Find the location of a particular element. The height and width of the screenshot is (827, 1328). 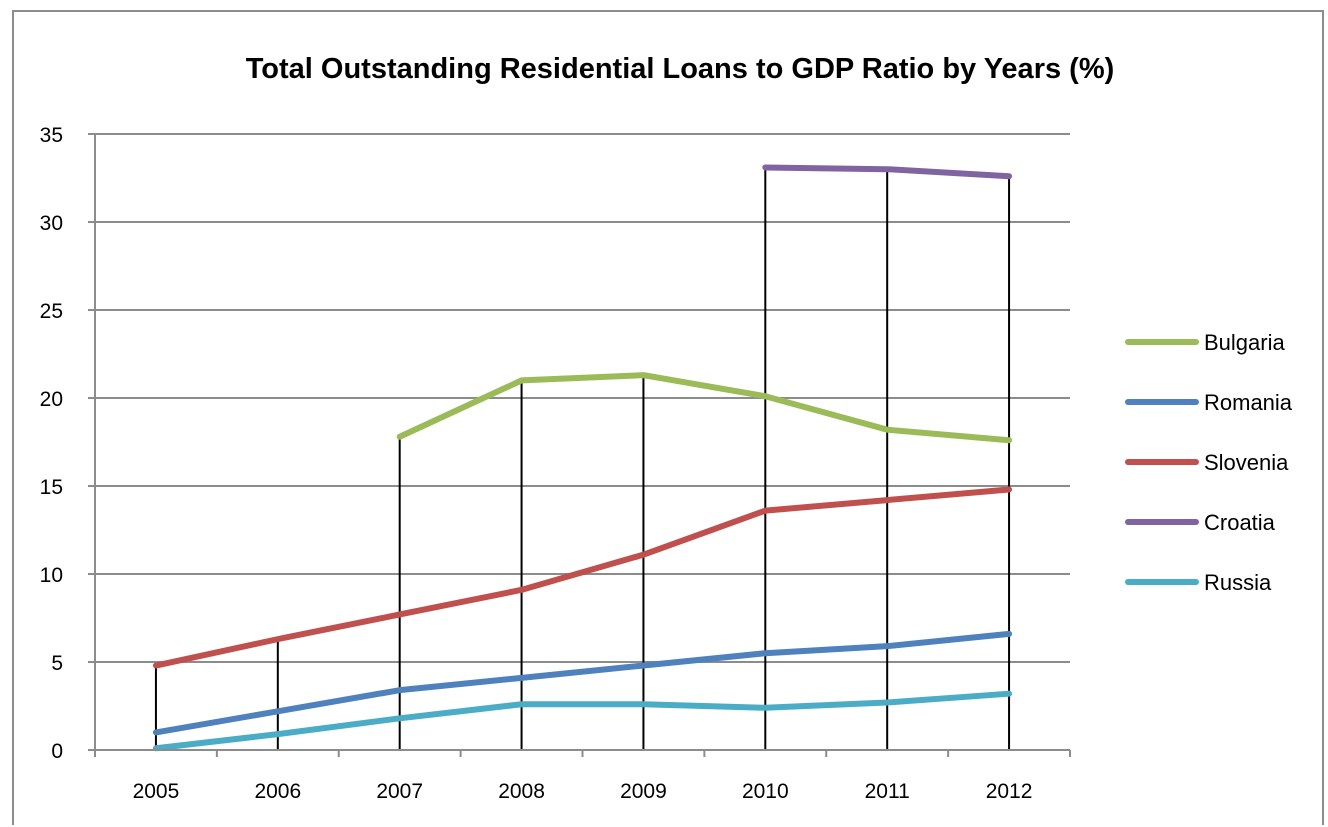

y-axis-ticks: 0 5 10 15 20 25 30 35 is located at coordinates (51, 443).